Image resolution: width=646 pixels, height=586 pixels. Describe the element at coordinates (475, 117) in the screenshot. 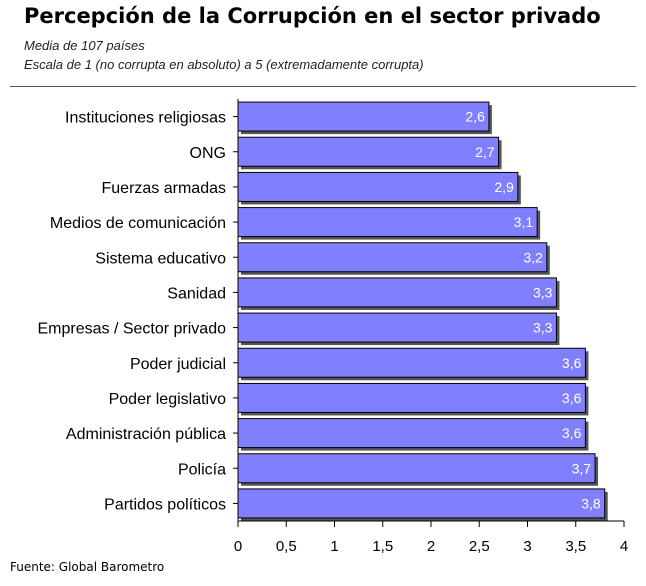

I see `bar-value-label: 2,6` at that location.